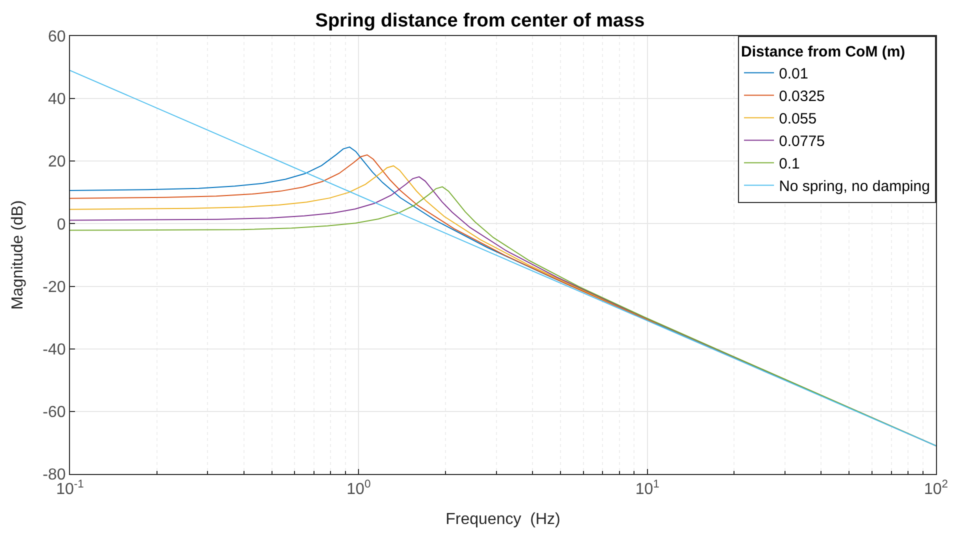 This screenshot has height=536, width=960. I want to click on y-tick-label: -40, so click(54, 349).